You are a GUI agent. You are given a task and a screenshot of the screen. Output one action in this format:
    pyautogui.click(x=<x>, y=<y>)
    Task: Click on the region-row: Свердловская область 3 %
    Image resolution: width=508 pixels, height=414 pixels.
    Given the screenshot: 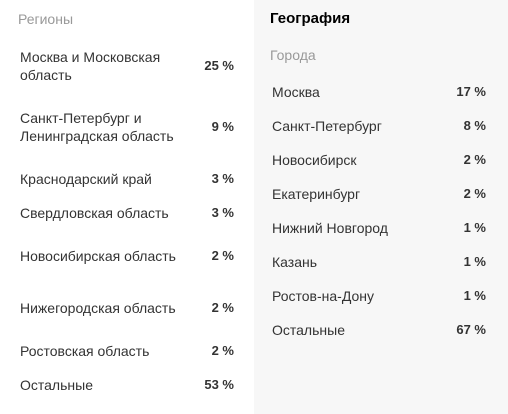 What is the action you would take?
    pyautogui.click(x=127, y=213)
    